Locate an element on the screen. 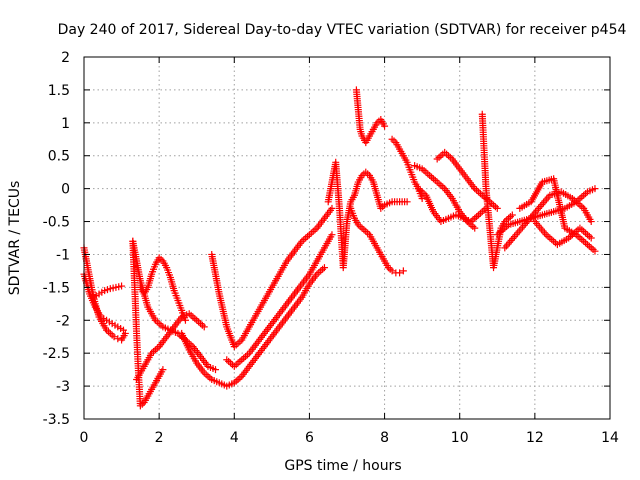 Image resolution: width=640 pixels, height=480 pixels. y-tick-label: 2 is located at coordinates (65, 58).